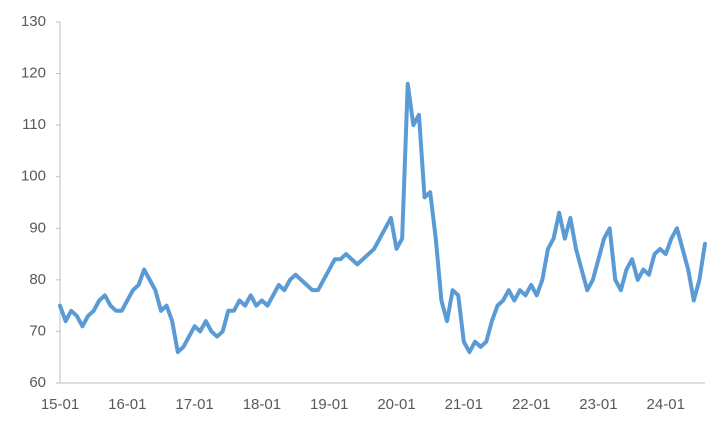 This screenshot has height=438, width=716. I want to click on y-tick-label: 60, so click(37, 382).